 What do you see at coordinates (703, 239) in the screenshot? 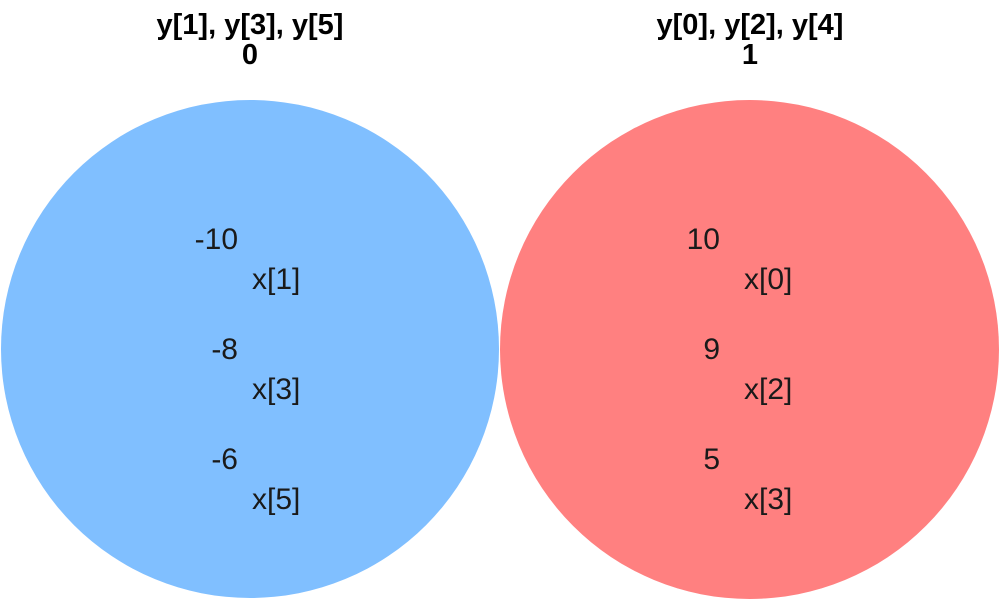
I see `item-value: 10` at bounding box center [703, 239].